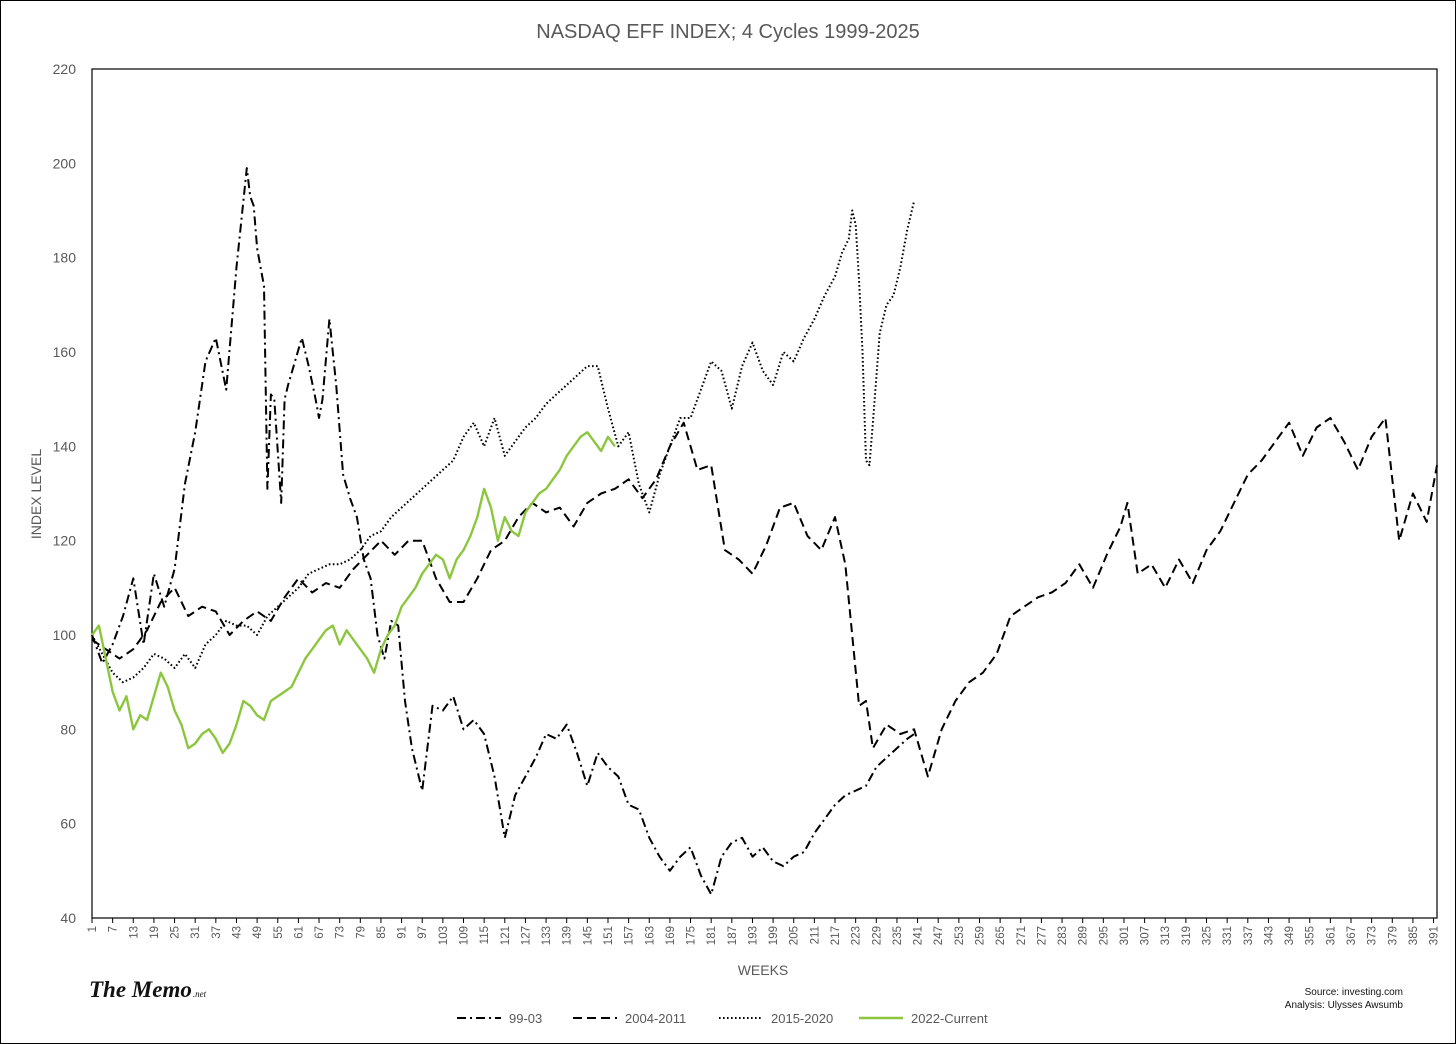 The height and width of the screenshot is (1044, 1456). What do you see at coordinates (919, 935) in the screenshot?
I see `x-tick-label: 241` at bounding box center [919, 935].